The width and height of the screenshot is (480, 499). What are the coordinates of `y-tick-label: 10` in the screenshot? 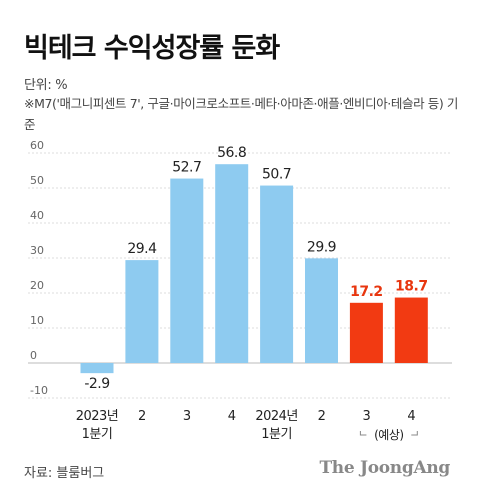 It's located at (37, 320).